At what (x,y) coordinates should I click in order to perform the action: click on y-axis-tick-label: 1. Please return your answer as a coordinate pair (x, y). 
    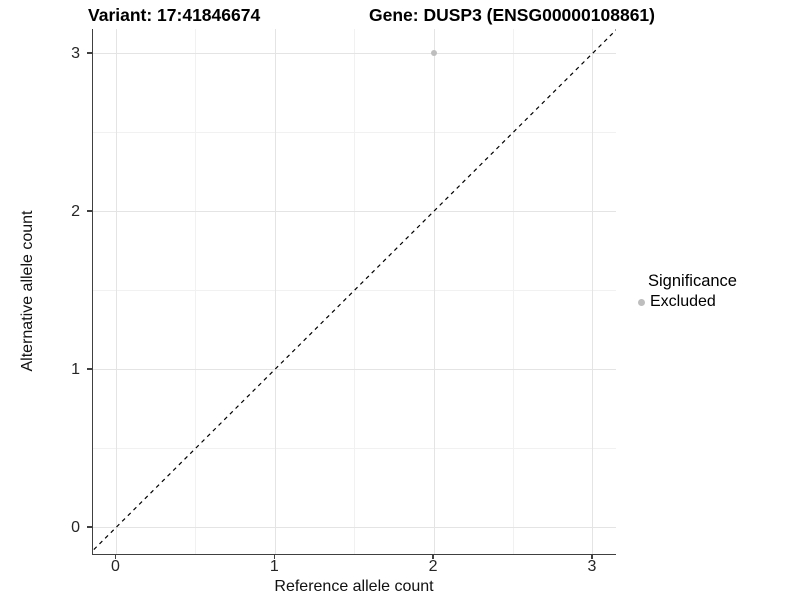
    Looking at the image, I should click on (75, 369).